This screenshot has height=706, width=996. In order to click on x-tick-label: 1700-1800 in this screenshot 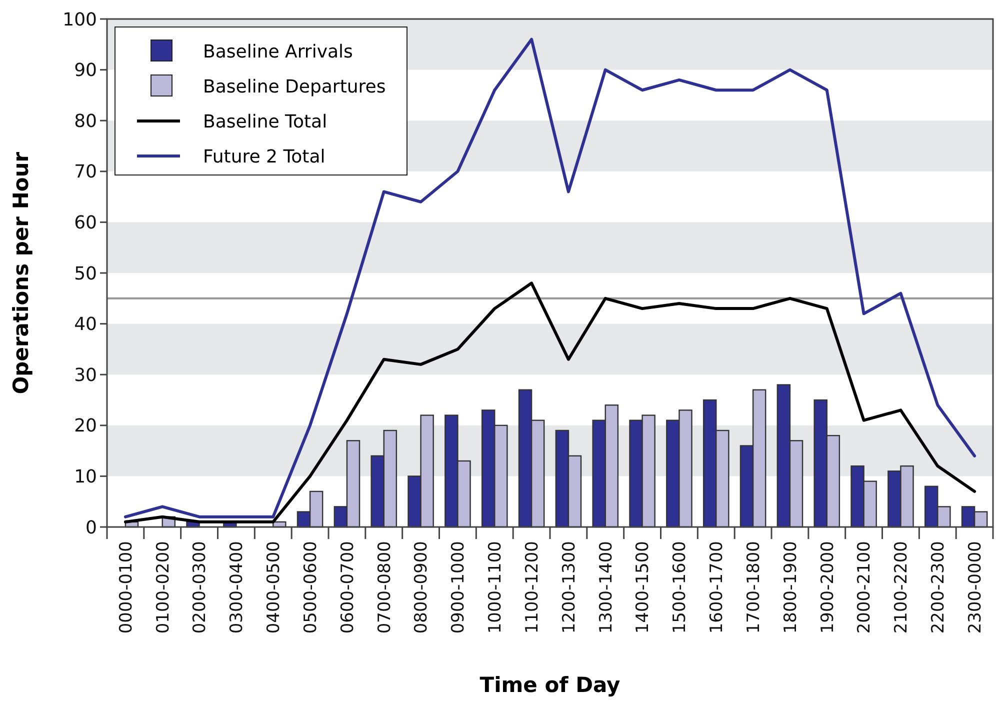, I will do `click(754, 587)`.